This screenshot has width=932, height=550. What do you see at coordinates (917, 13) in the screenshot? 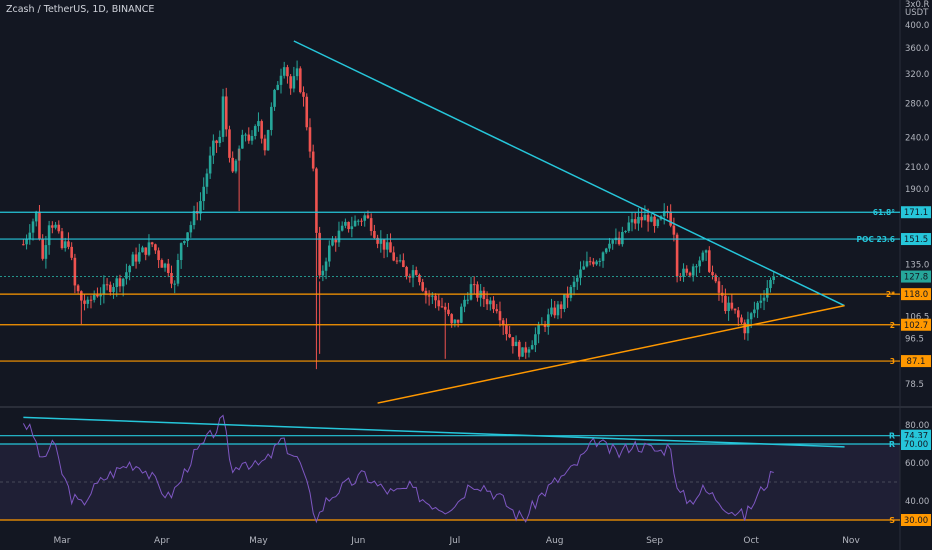
I see `currency-label: USDT` at bounding box center [917, 13].